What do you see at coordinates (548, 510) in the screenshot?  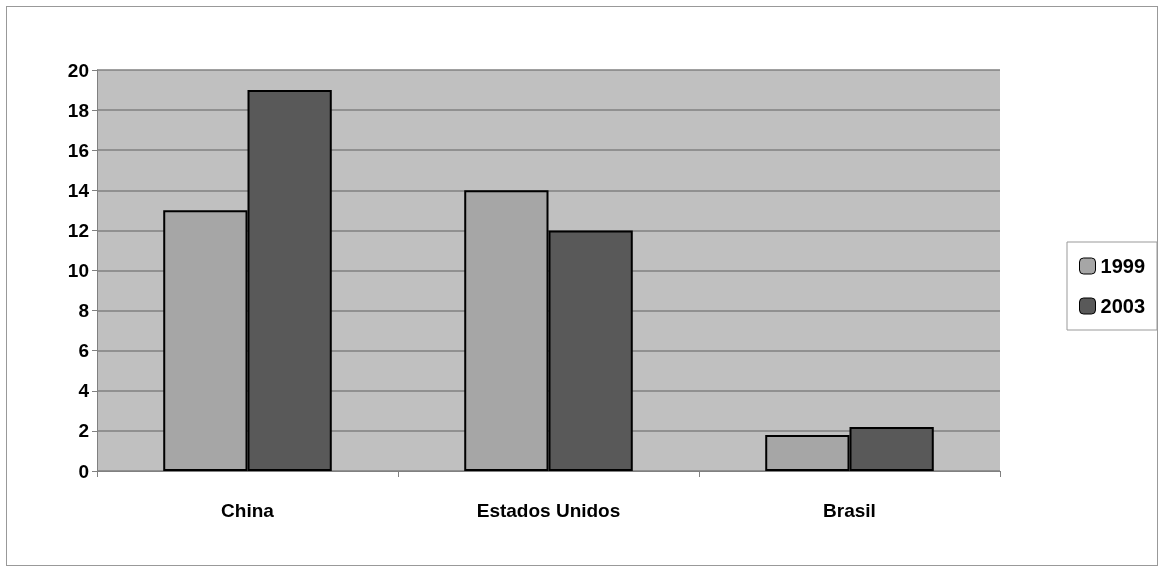 I see `x-tick-label: Estados Unidos` at bounding box center [548, 510].